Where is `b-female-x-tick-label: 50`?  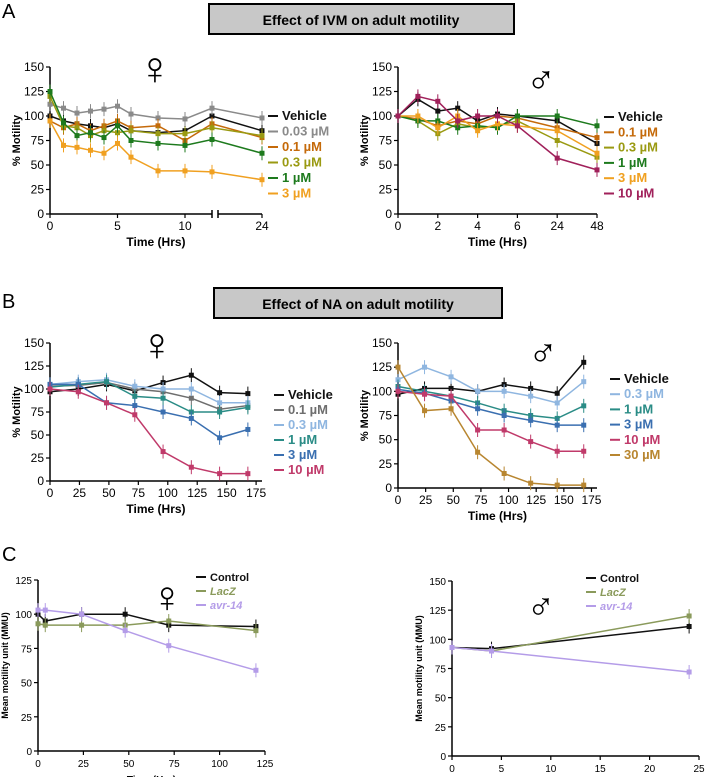
b-female-x-tick-label: 50 is located at coordinates (109, 493).